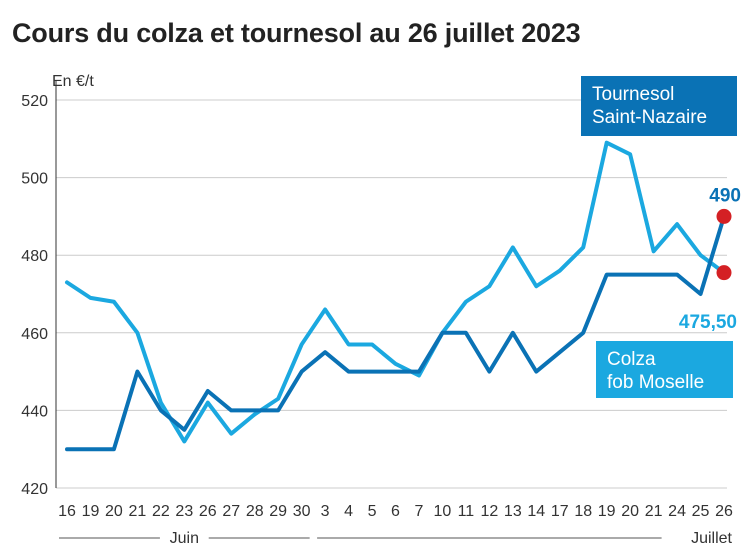 Image resolution: width=747 pixels, height=558 pixels. What do you see at coordinates (67, 511) in the screenshot?
I see `x-tick-label: 16` at bounding box center [67, 511].